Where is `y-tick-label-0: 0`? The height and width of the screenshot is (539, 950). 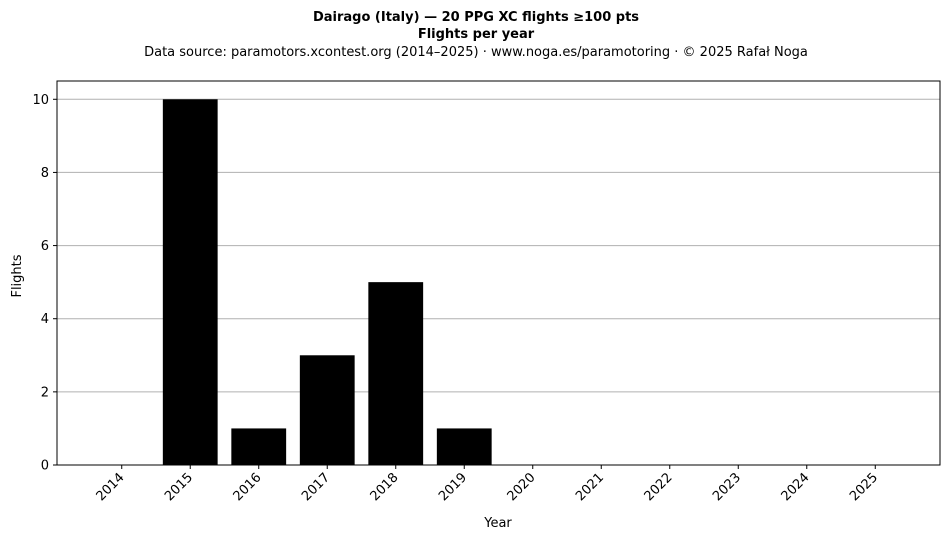 y-tick-label-0: 0 is located at coordinates (45, 466).